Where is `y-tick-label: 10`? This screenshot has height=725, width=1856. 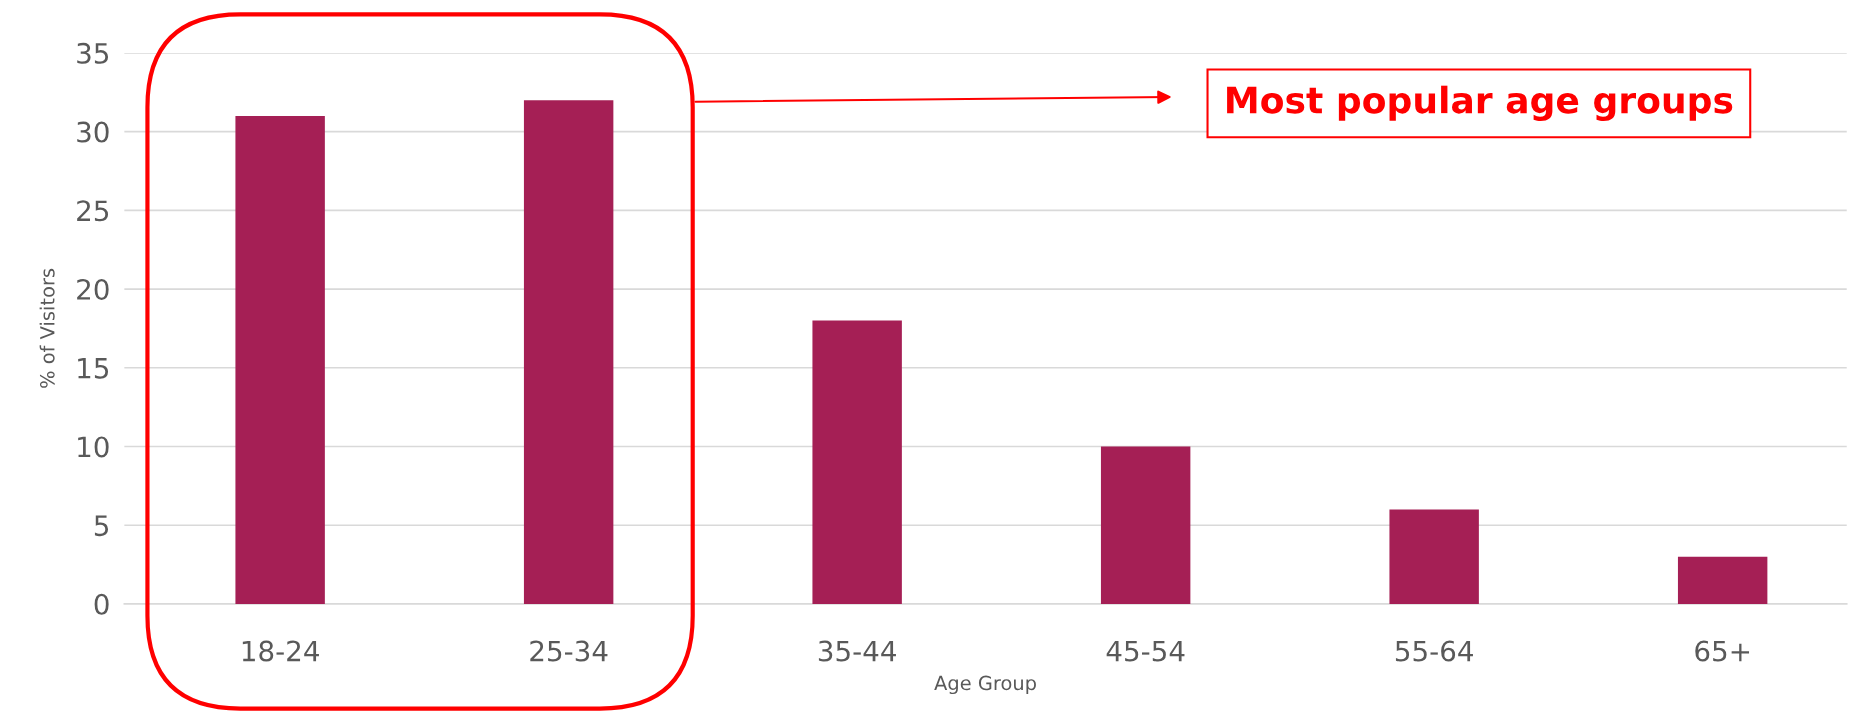
y-tick-label: 10 is located at coordinates (93, 447).